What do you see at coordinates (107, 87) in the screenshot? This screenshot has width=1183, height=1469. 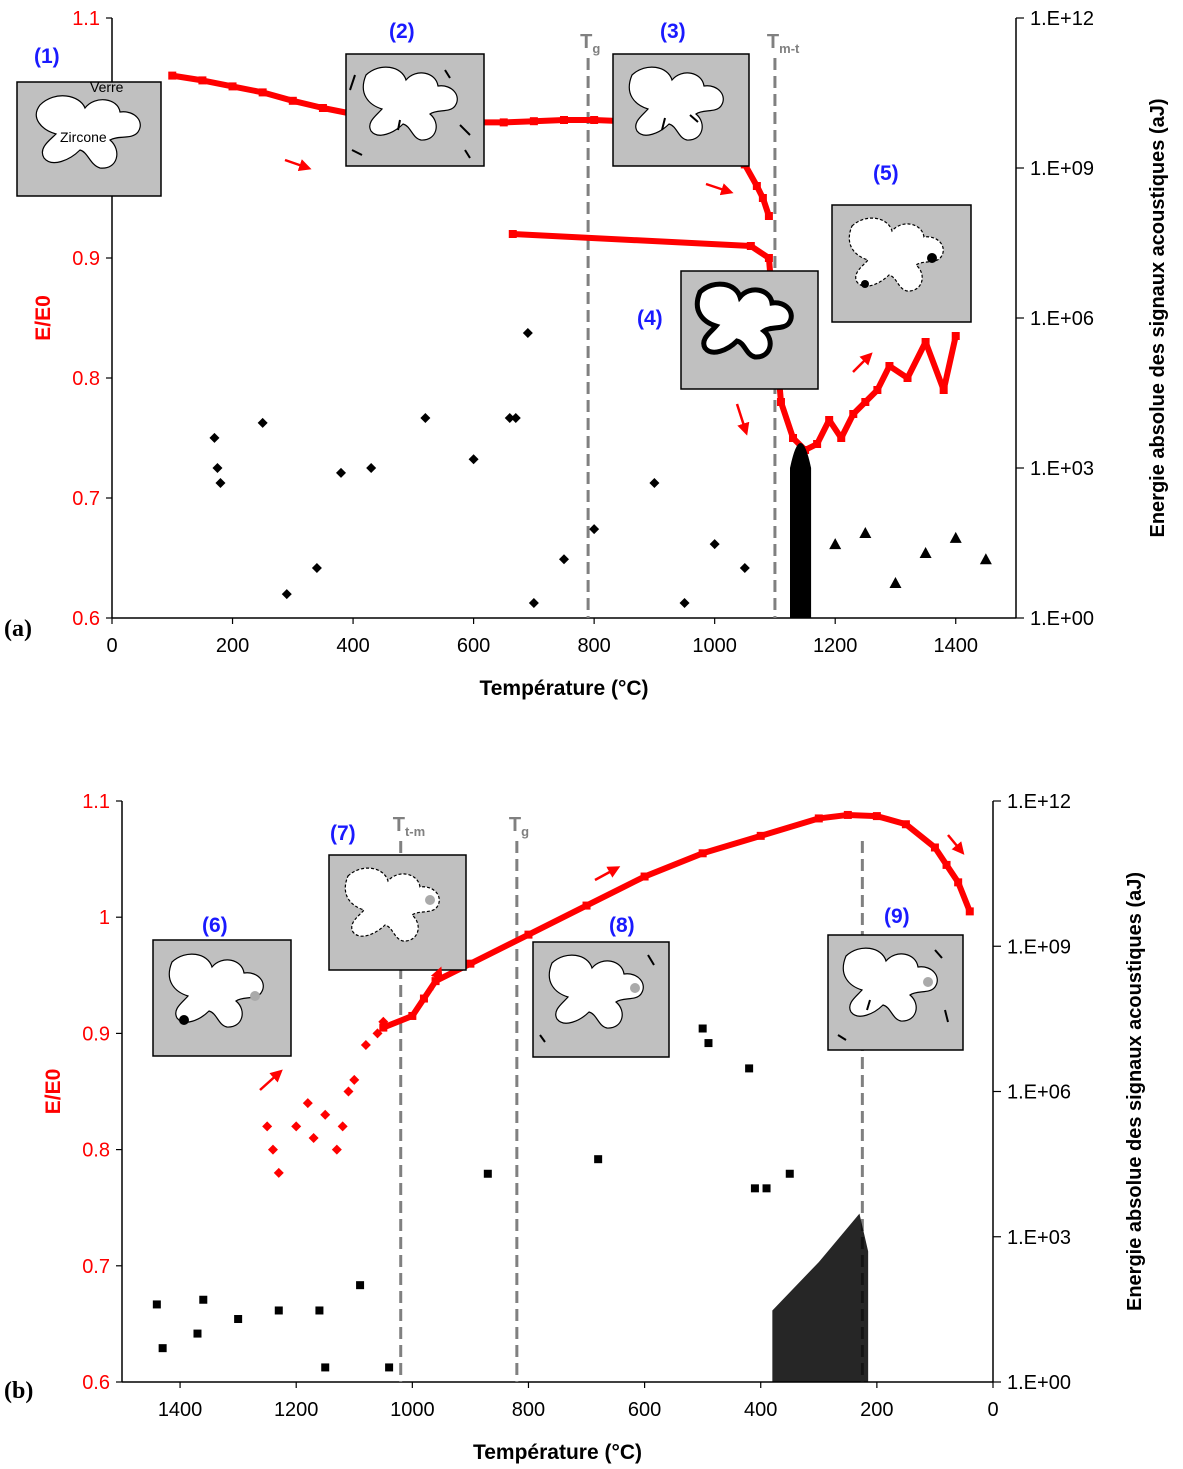 I see `inset-label-verre: Verre` at bounding box center [107, 87].